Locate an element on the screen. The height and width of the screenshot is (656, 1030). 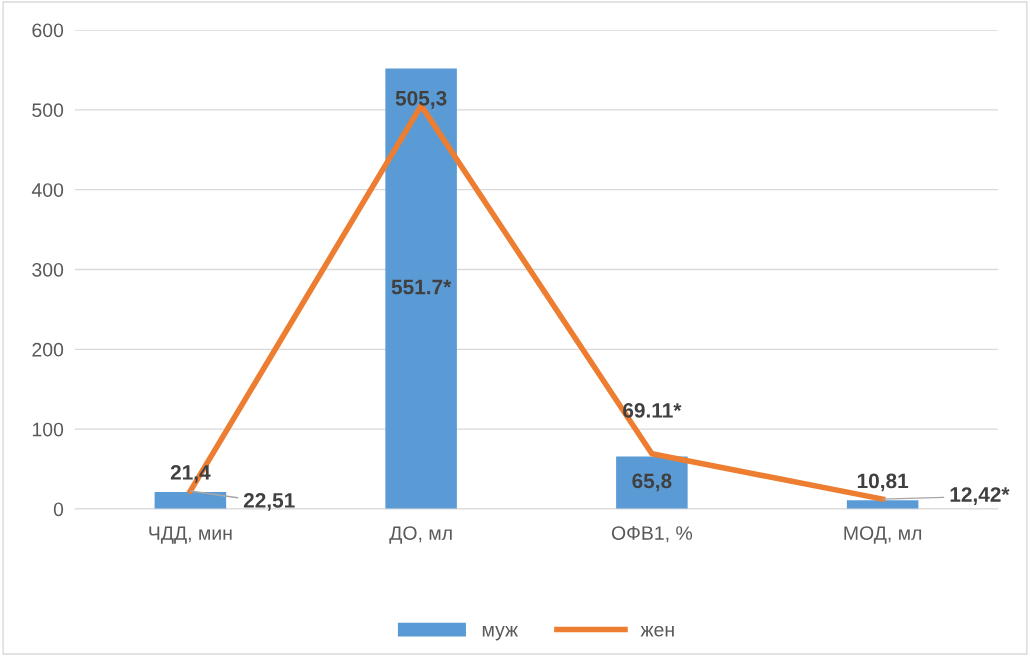
y-tick-label: 400 is located at coordinates (47, 190).